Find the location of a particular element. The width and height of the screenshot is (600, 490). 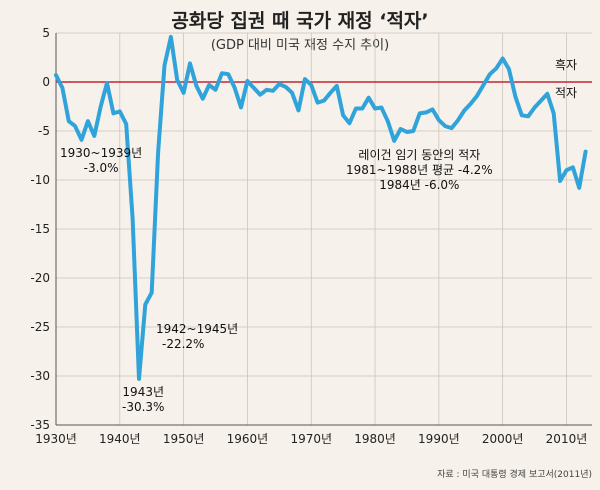

x-tick-label: 1970년 is located at coordinates (311, 439).